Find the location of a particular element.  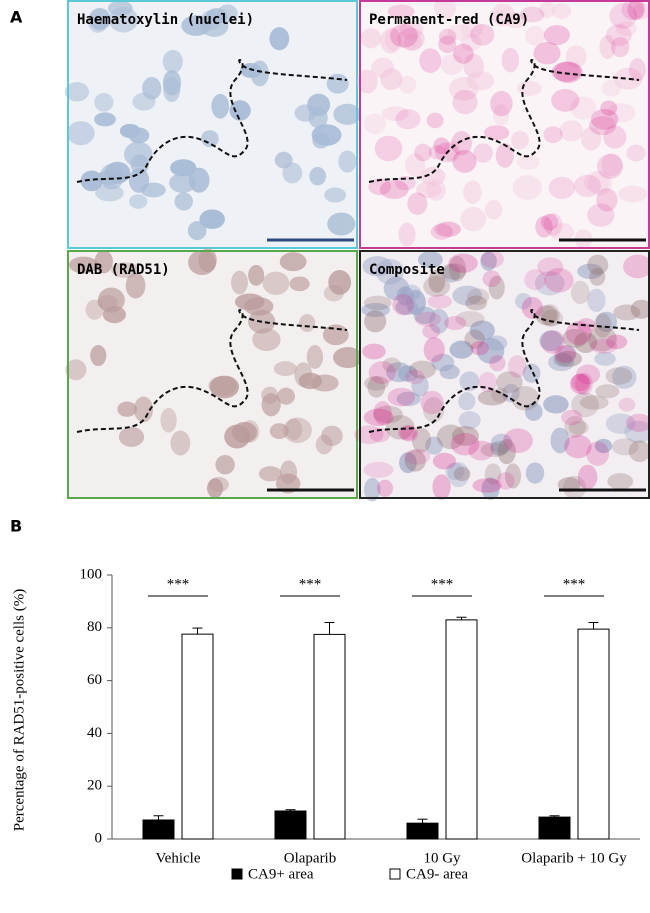

significance-label: *** is located at coordinates (310, 584).